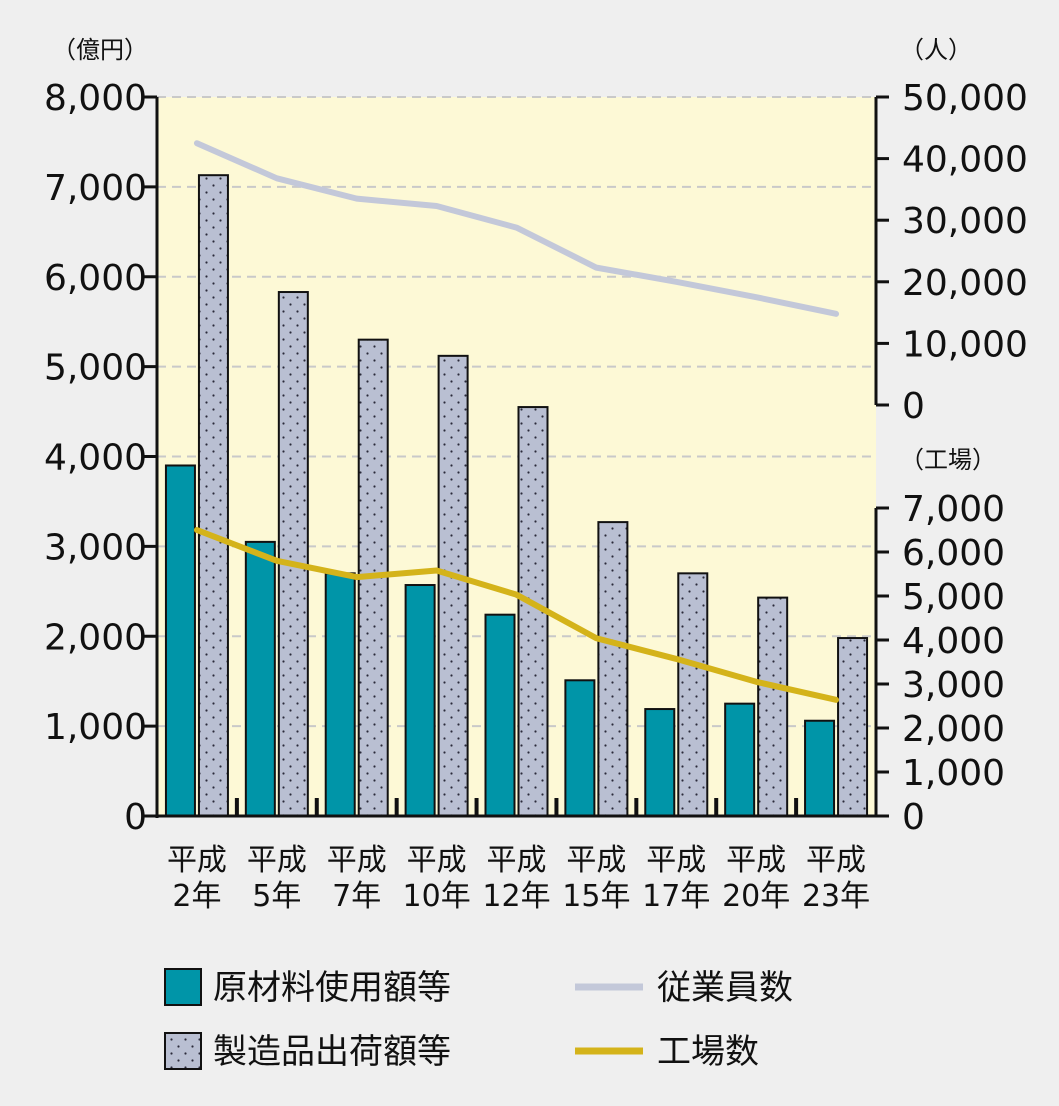 The image size is (1059, 1106). Describe the element at coordinates (953, 773) in the screenshot. I see `factories-tick-label-1: 1,000` at that location.